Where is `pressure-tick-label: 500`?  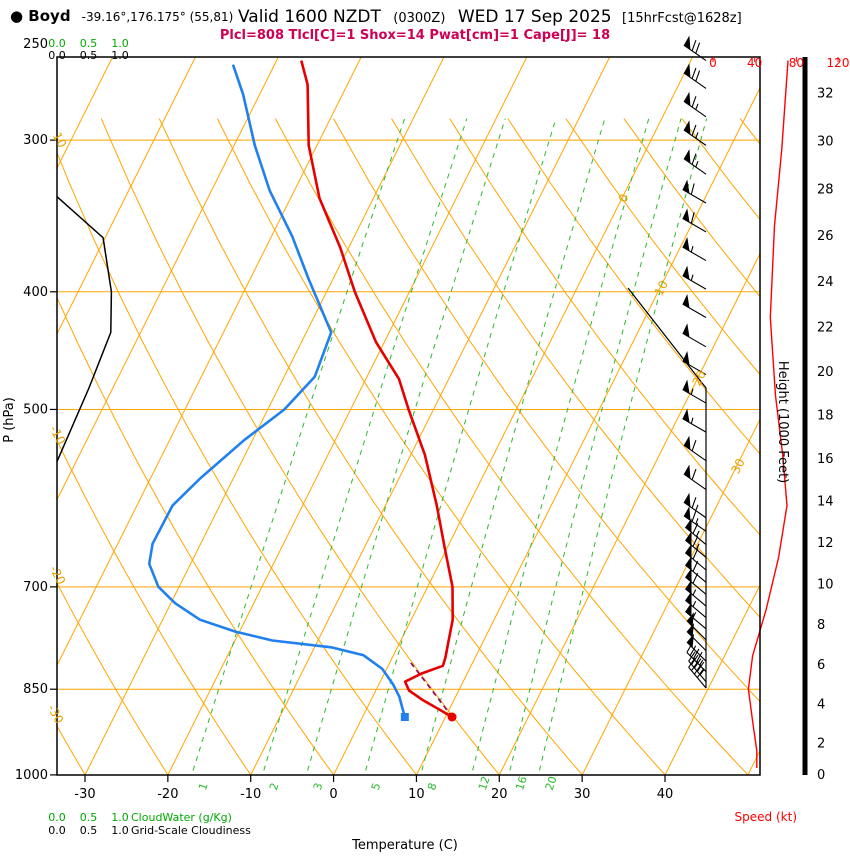
pressure-tick-label: 500 is located at coordinates (35, 409).